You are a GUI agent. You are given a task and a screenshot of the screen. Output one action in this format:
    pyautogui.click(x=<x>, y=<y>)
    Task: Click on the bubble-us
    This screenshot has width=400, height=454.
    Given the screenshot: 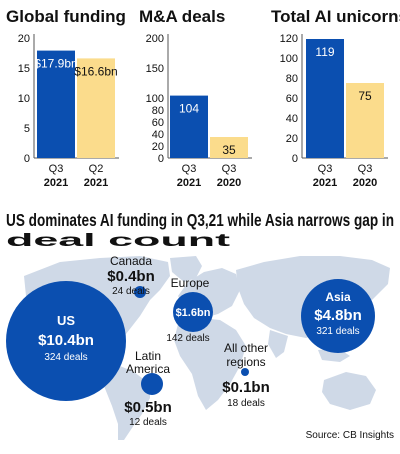 What is the action you would take?
    pyautogui.click(x=66, y=341)
    